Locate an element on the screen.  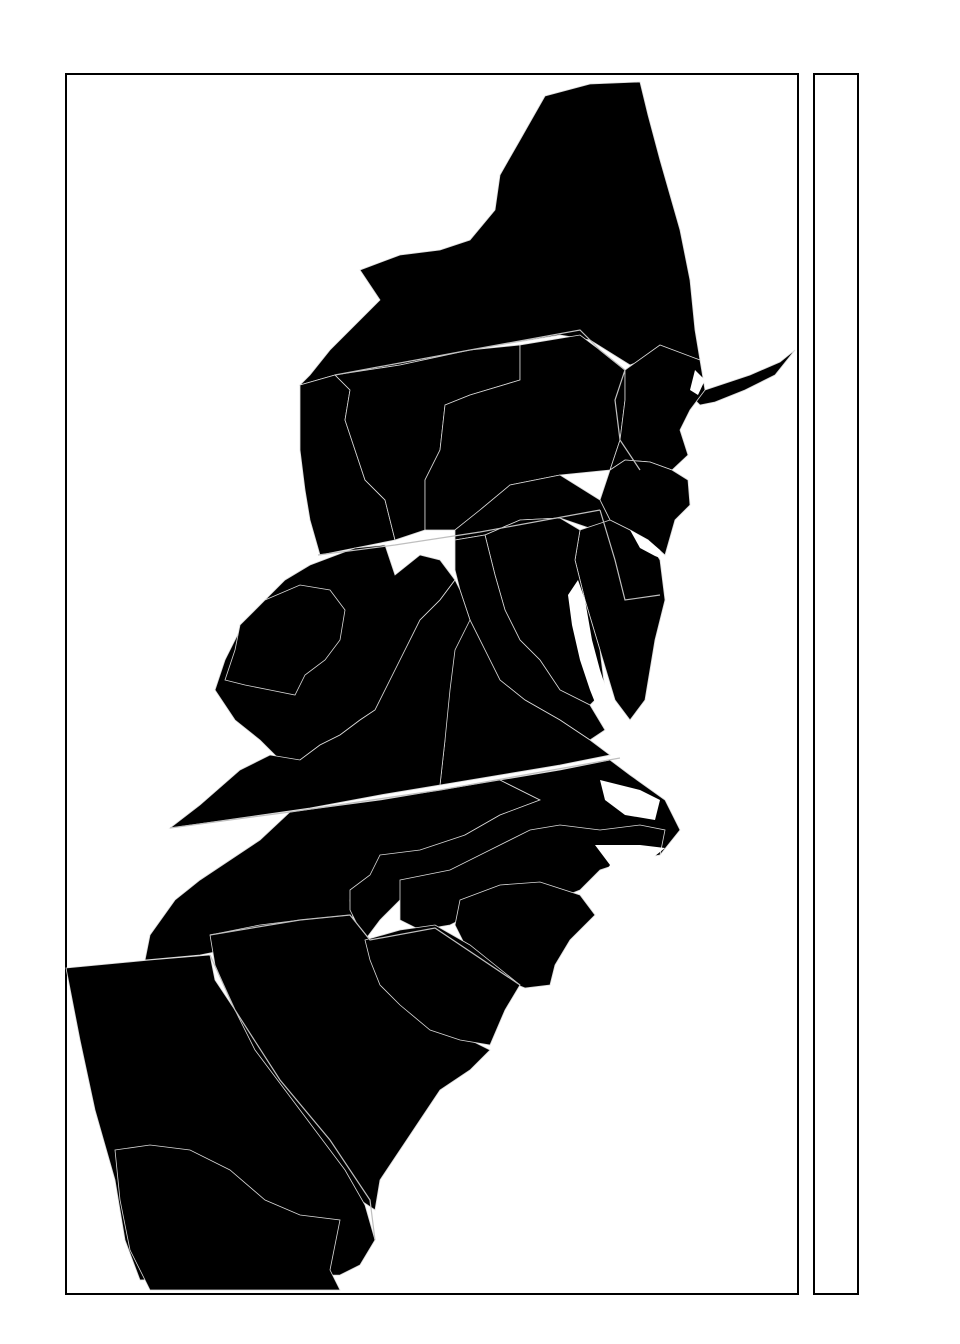
region-long-island is located at coordinates (742, 377).